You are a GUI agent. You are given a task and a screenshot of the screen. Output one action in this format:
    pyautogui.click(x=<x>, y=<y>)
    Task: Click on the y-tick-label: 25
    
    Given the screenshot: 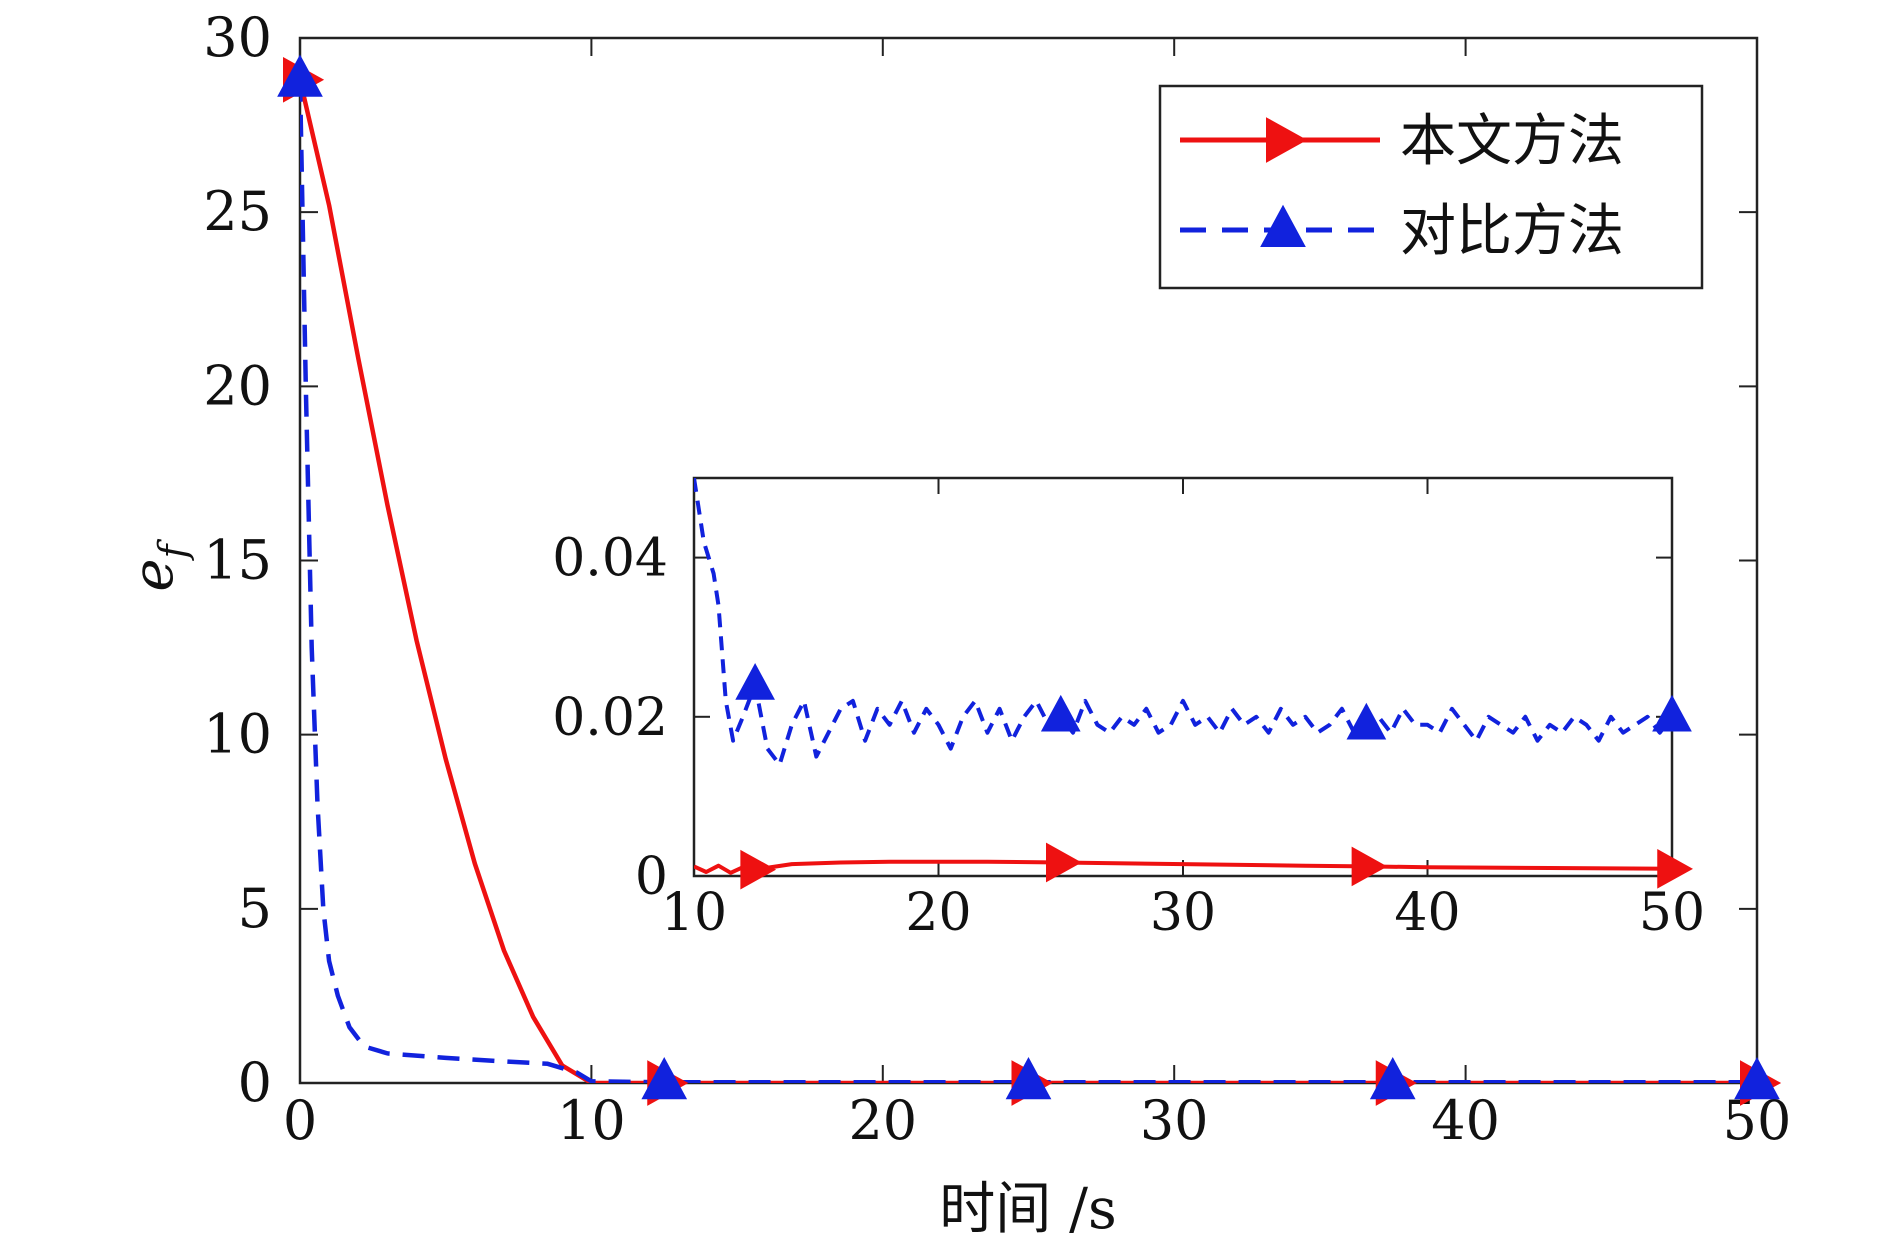 What is the action you would take?
    pyautogui.click(x=237, y=211)
    